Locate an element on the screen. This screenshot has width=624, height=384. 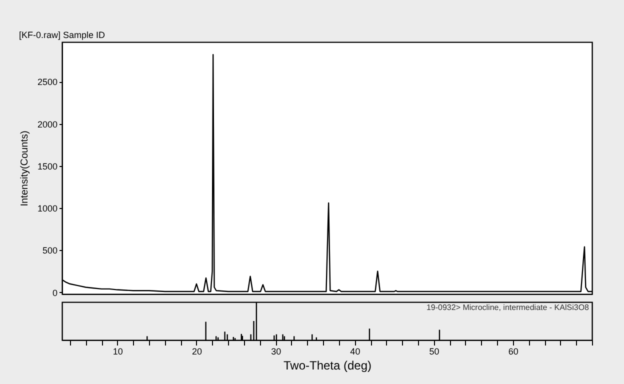
x-tick-label: 60 is located at coordinates (513, 351).